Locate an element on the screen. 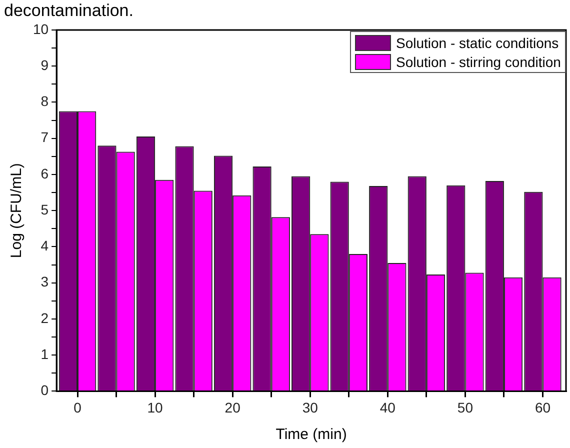  x-tick-label: 10 is located at coordinates (155, 407).